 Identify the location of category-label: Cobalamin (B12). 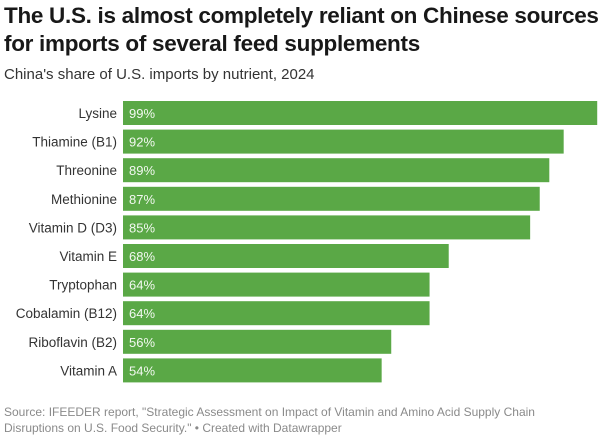
(66, 313).